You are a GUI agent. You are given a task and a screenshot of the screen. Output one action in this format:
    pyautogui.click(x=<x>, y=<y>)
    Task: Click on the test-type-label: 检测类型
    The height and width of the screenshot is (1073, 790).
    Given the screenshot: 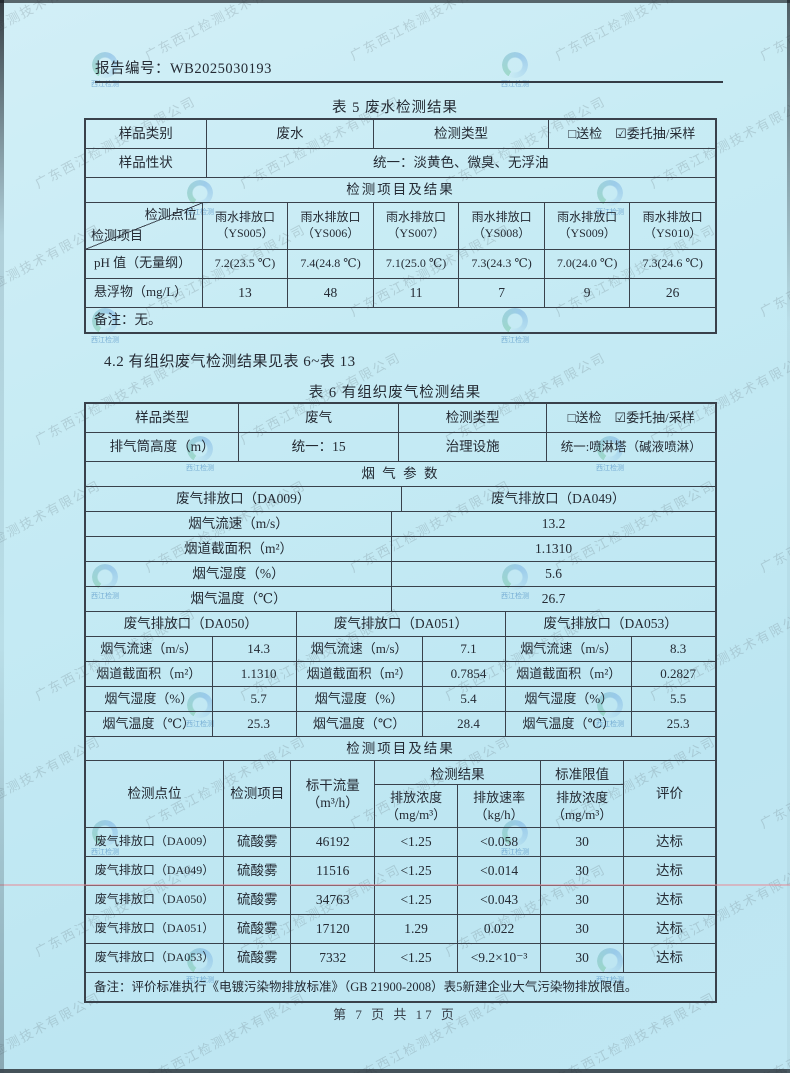 What is the action you would take?
    pyautogui.click(x=471, y=418)
    